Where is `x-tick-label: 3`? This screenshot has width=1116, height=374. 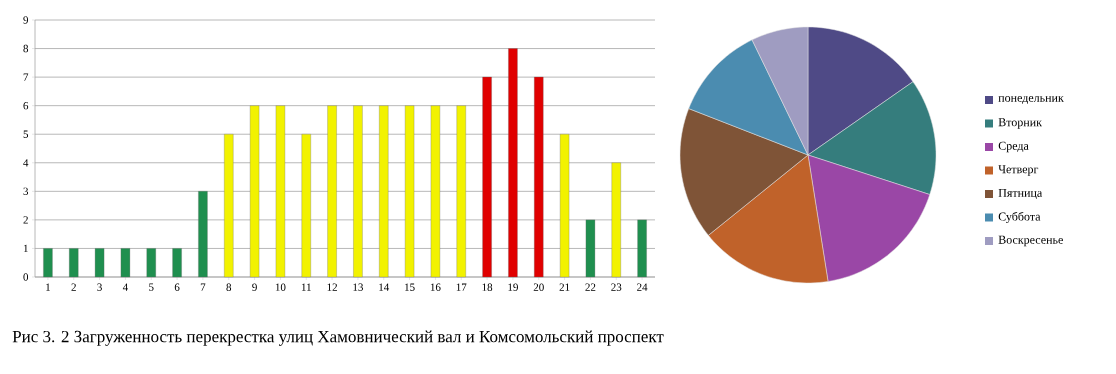
x-tick-label: 3 is located at coordinates (99, 287).